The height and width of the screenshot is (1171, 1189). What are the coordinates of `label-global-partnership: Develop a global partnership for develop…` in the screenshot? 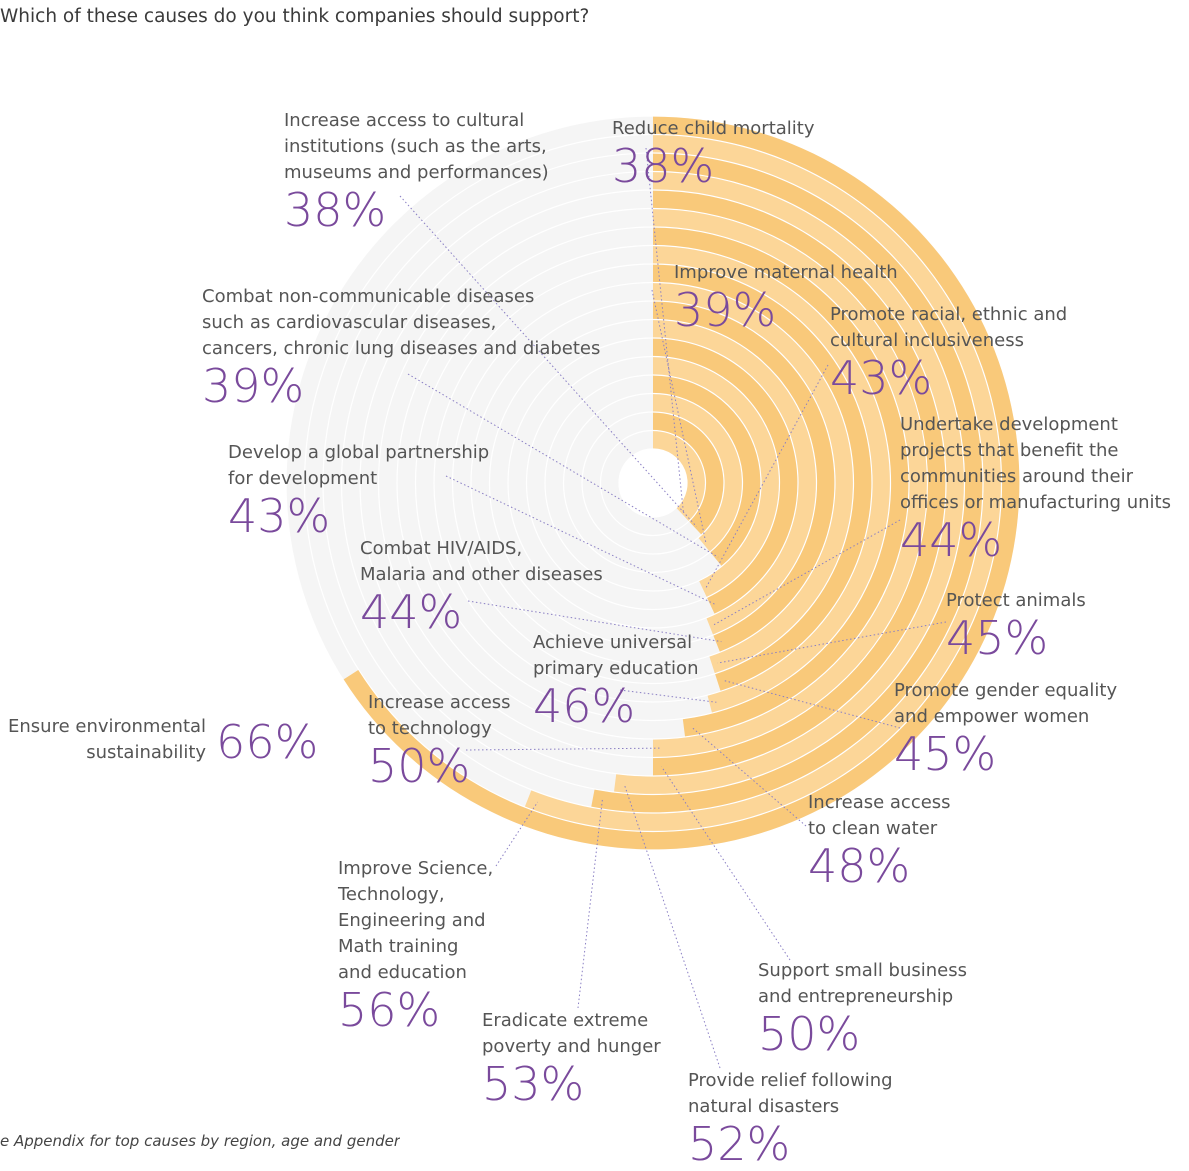 It's located at (358, 490).